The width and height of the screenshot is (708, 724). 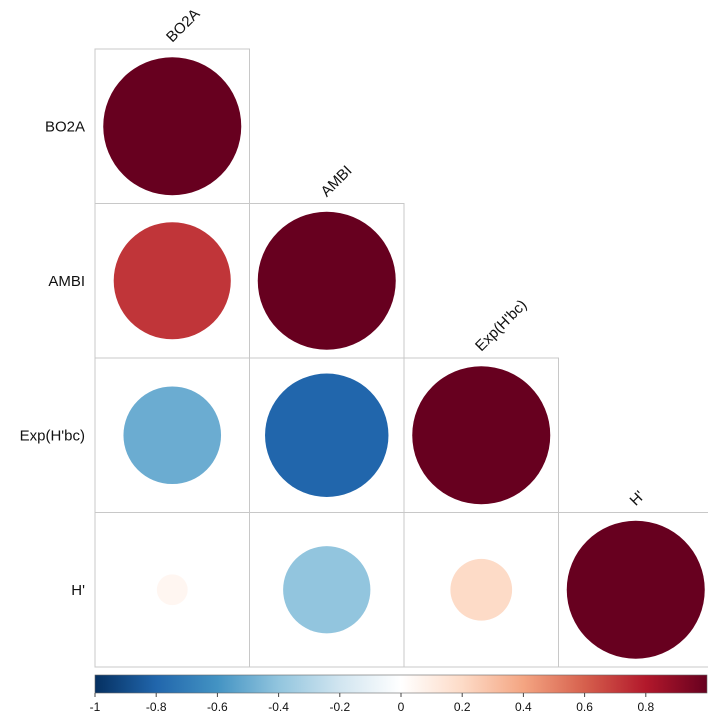 I want to click on corr-circle-exp-h-bc-exp-h-bc, so click(x=481, y=435).